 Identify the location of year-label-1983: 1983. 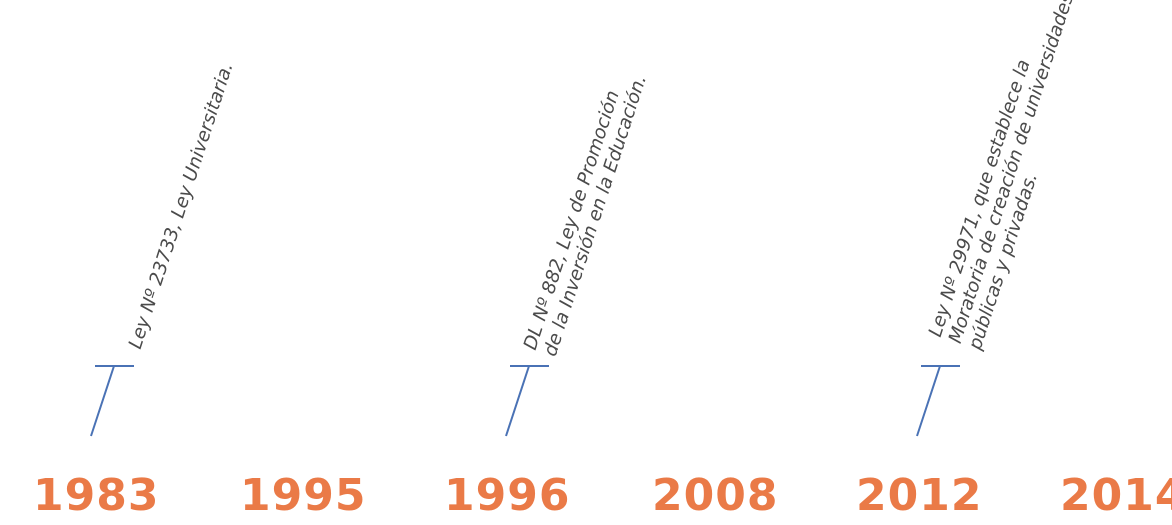
(96, 495).